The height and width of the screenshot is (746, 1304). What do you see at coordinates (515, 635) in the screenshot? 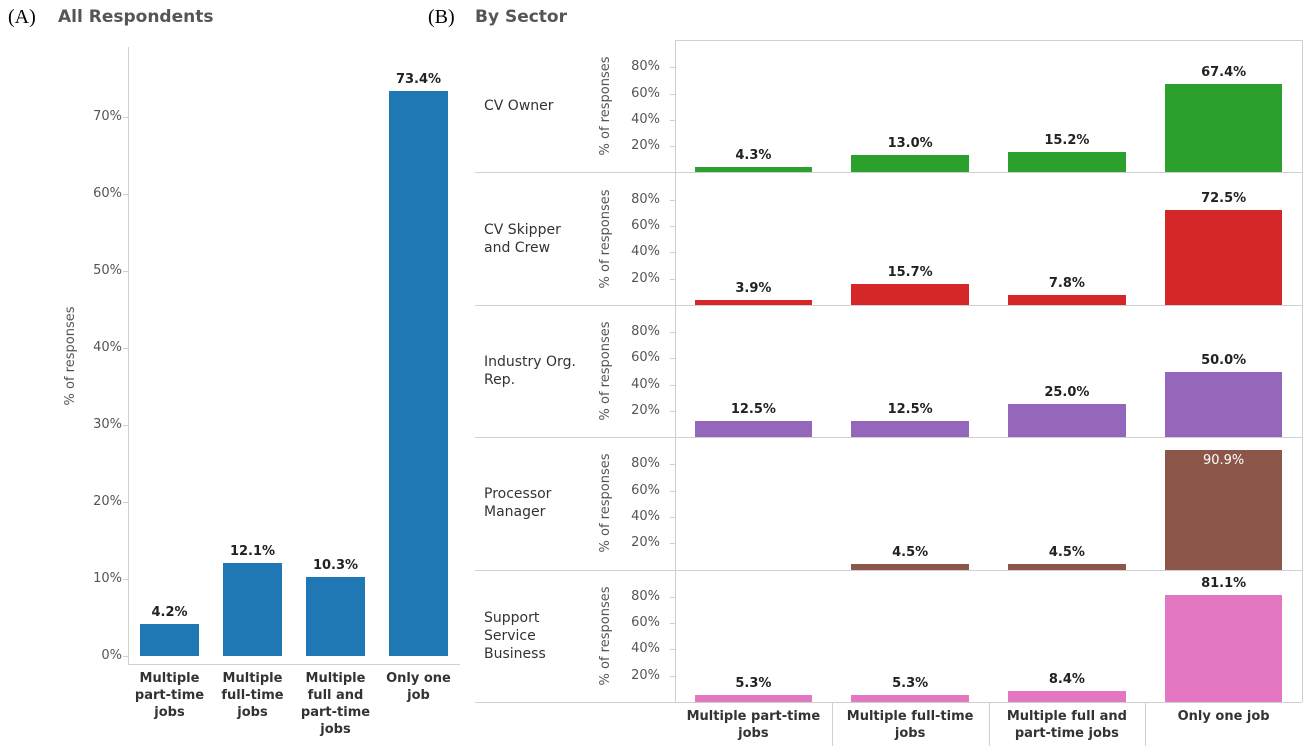
I see `row-label: Support Service Business` at bounding box center [515, 635].